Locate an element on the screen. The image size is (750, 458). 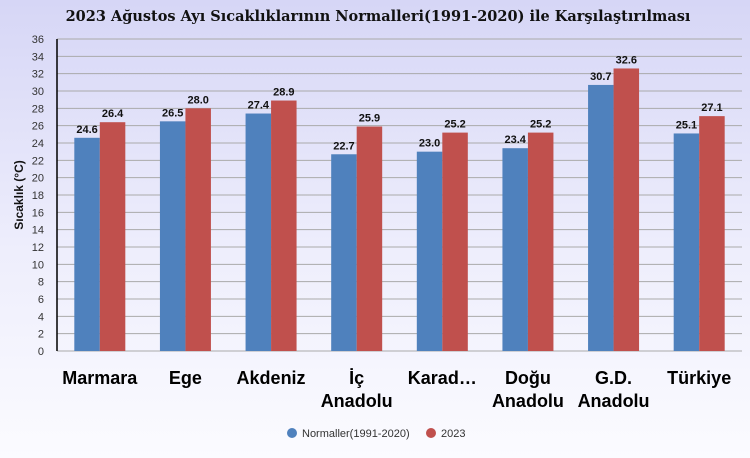
y-tick-label: 26 is located at coordinates (38, 127).